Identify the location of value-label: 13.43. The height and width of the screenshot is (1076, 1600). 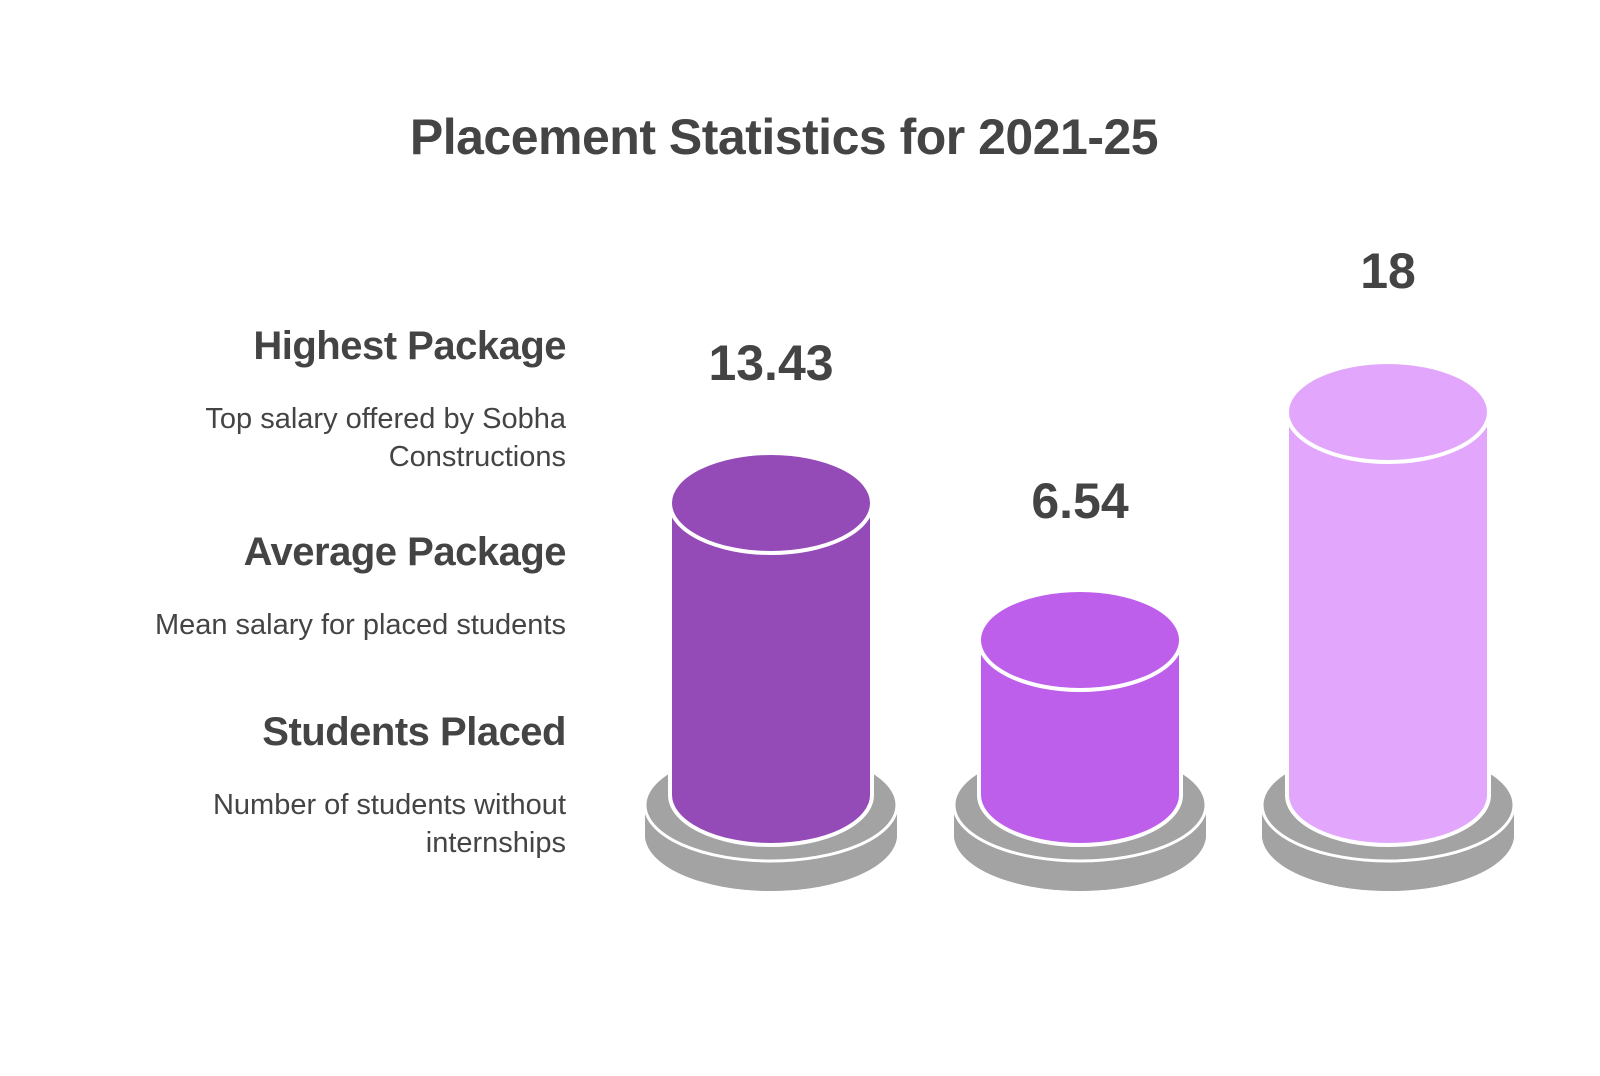
(770, 363).